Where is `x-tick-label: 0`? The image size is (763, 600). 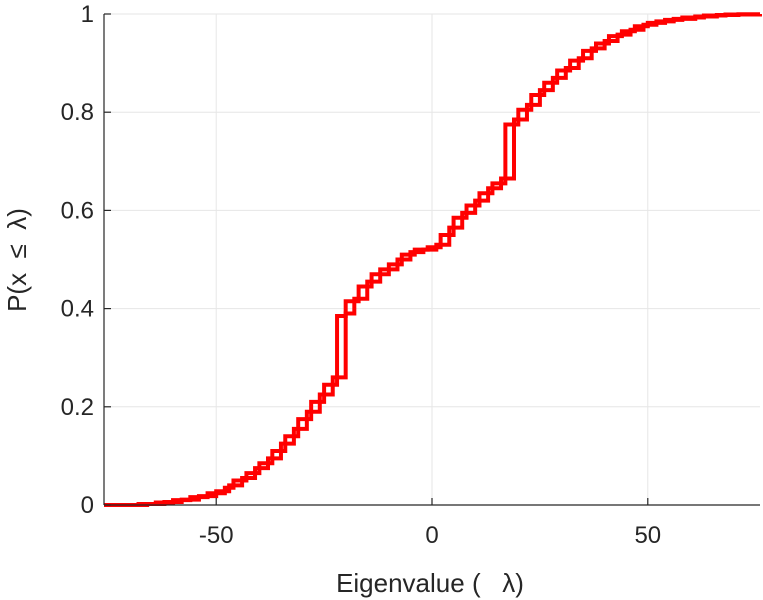 x-tick-label: 0 is located at coordinates (431, 535).